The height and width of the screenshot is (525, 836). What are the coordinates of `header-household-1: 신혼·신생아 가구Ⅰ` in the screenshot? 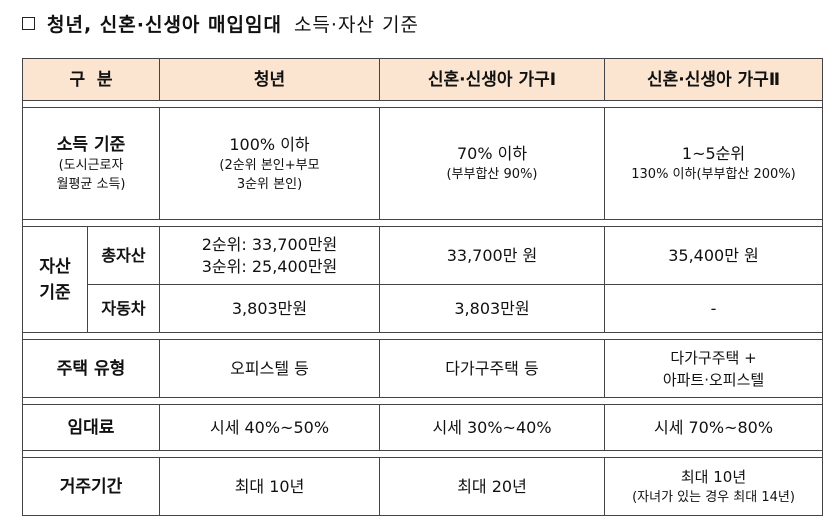 It's located at (492, 79).